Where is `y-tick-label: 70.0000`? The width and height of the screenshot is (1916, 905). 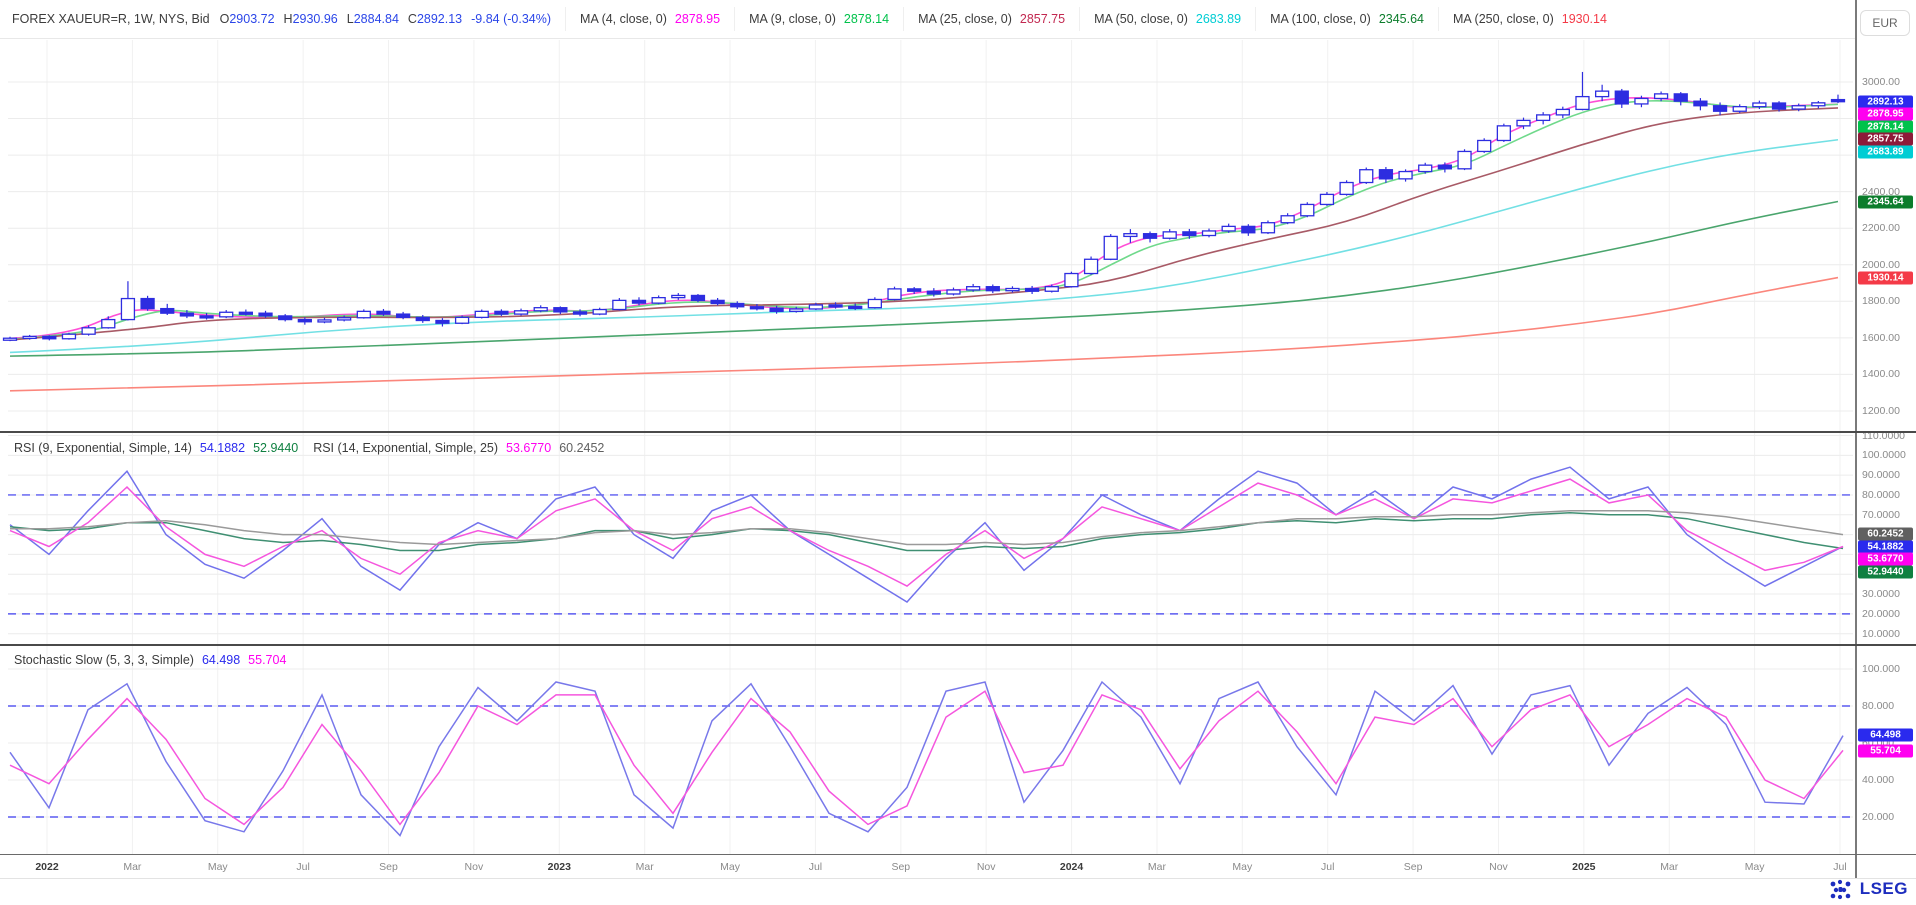 y-tick-label: 70.0000 is located at coordinates (1881, 514).